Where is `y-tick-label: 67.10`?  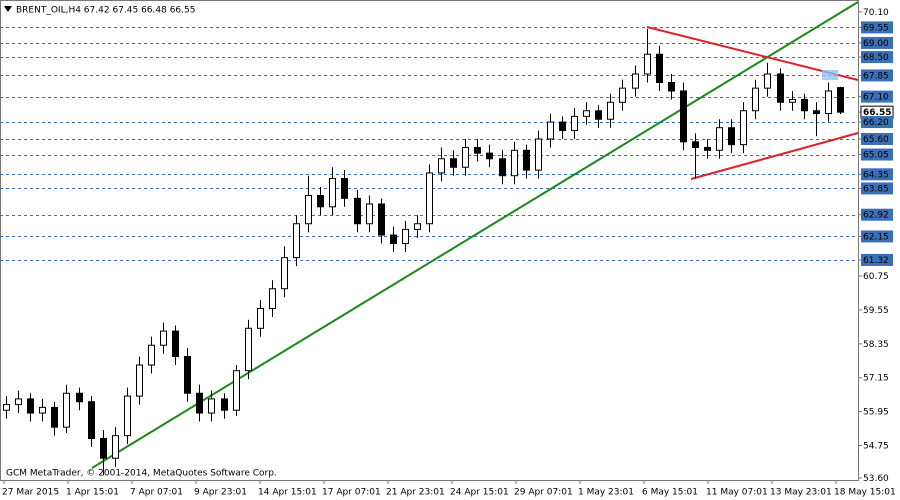
y-tick-label: 67.10 is located at coordinates (876, 98).